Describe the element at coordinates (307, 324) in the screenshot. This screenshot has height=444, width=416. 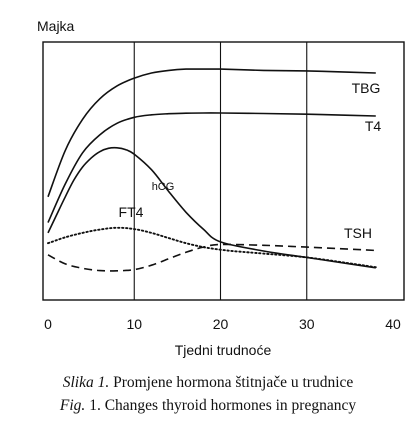
I see `x-tick-label: 30` at that location.